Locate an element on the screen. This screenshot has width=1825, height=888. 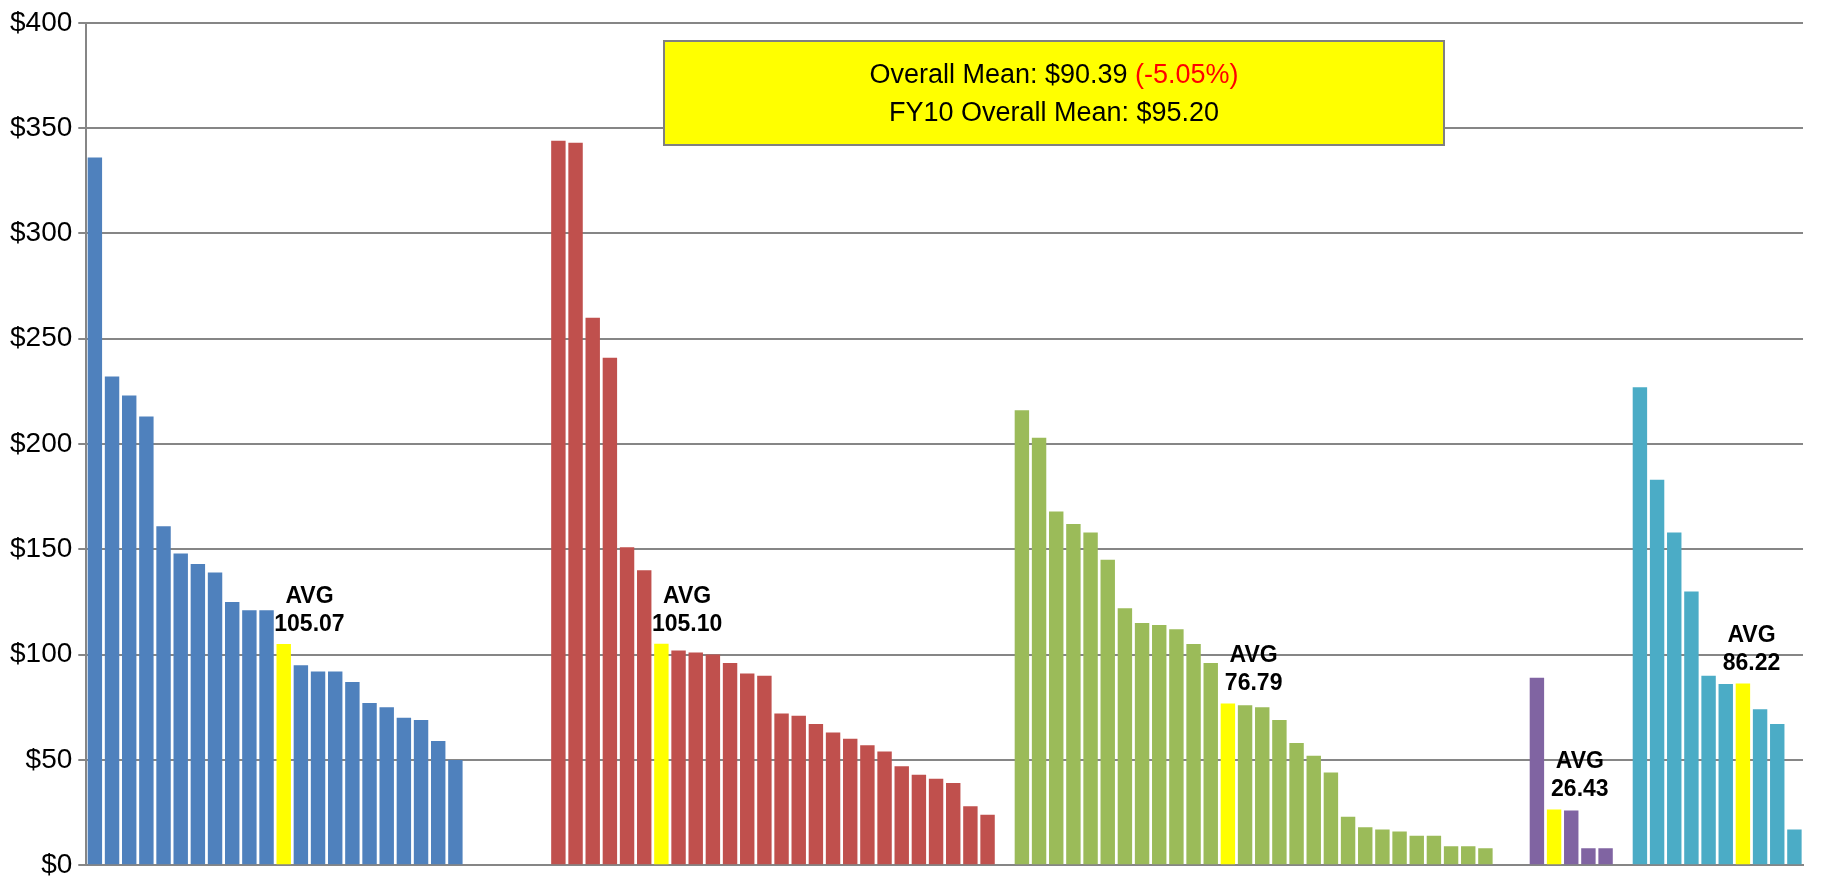
annotation: Overall Mean: $90.39 is located at coordinates (998, 74).